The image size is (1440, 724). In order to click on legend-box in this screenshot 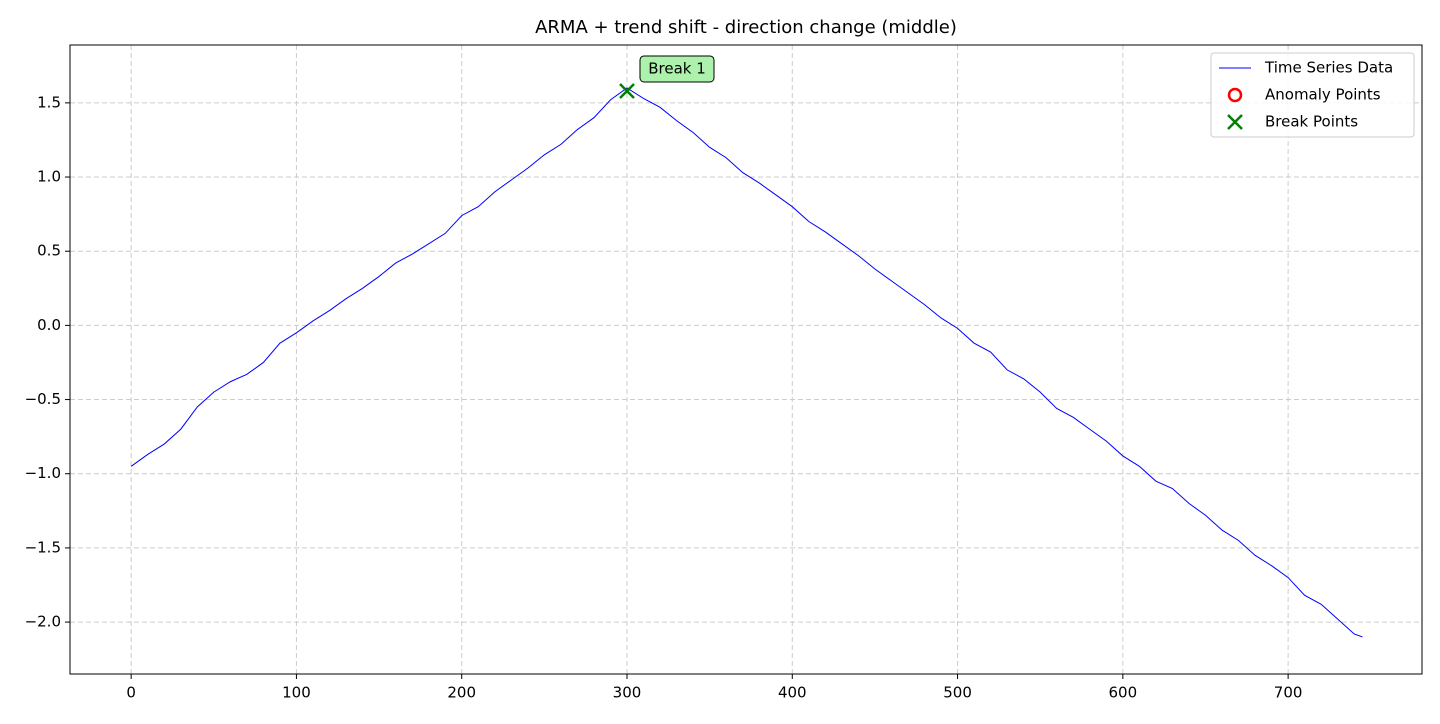, I will do `click(1312, 95)`.